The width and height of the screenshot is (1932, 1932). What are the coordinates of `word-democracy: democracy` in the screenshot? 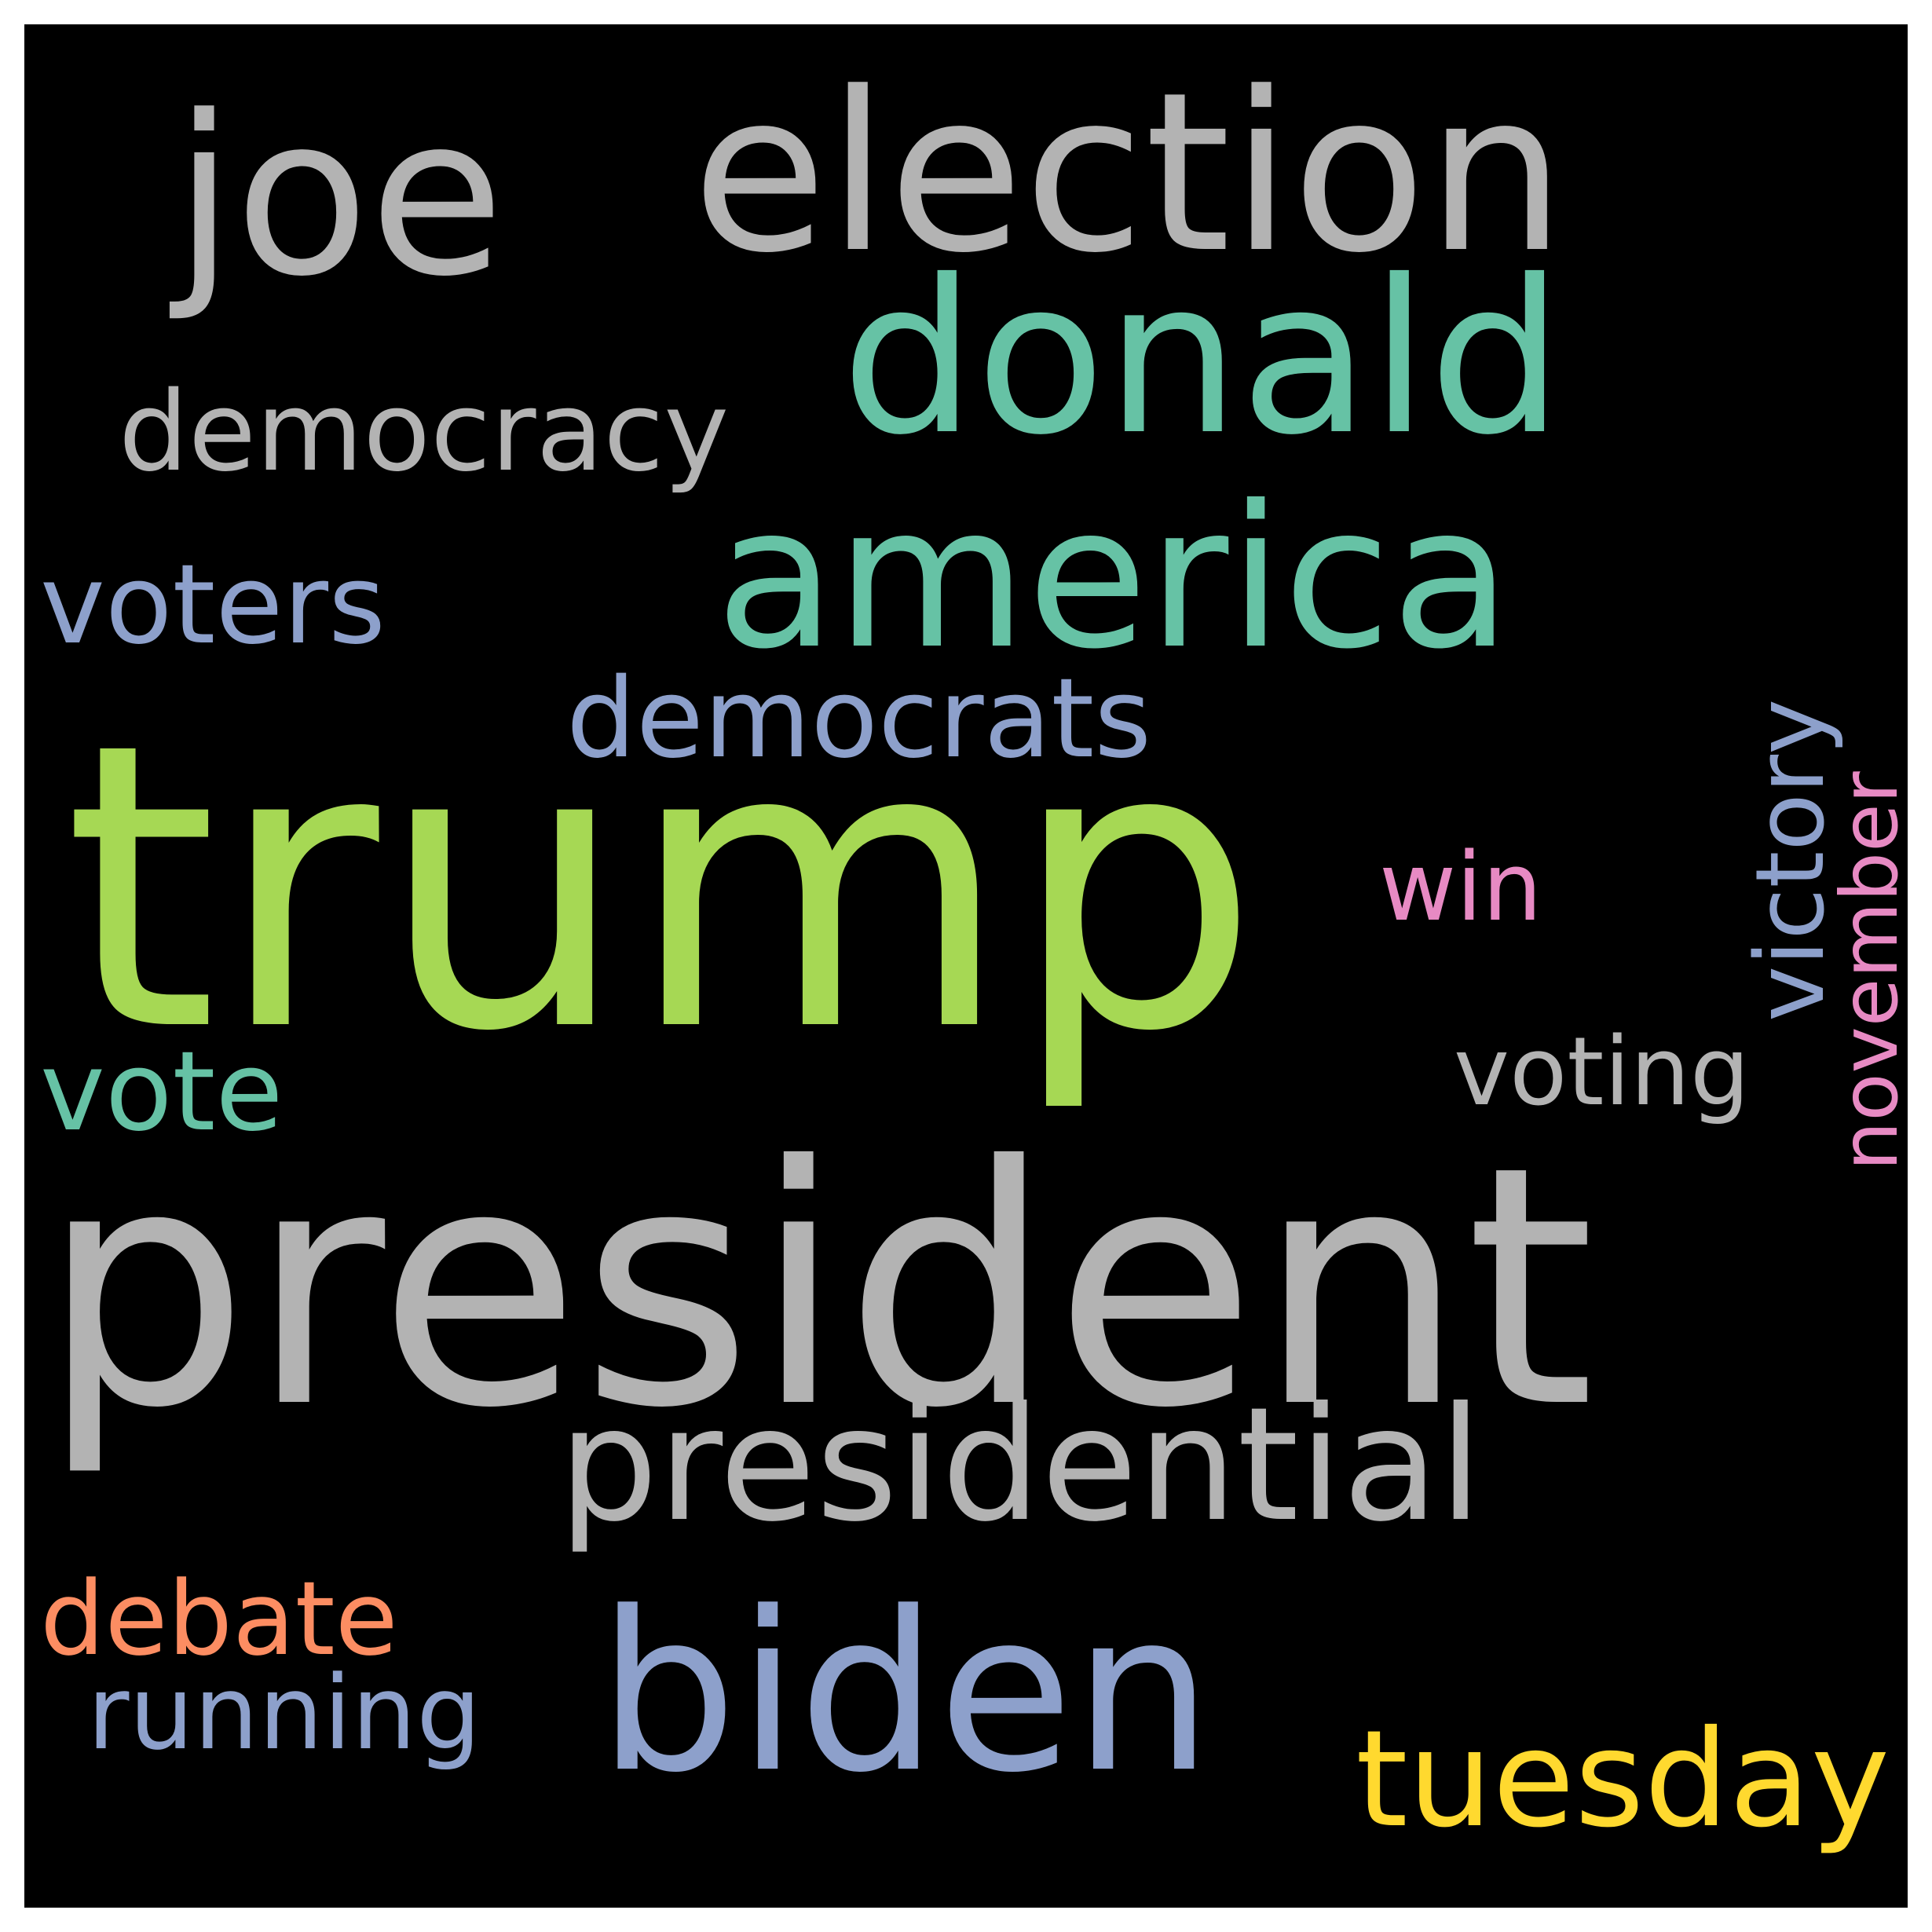 It's located at (425, 432).